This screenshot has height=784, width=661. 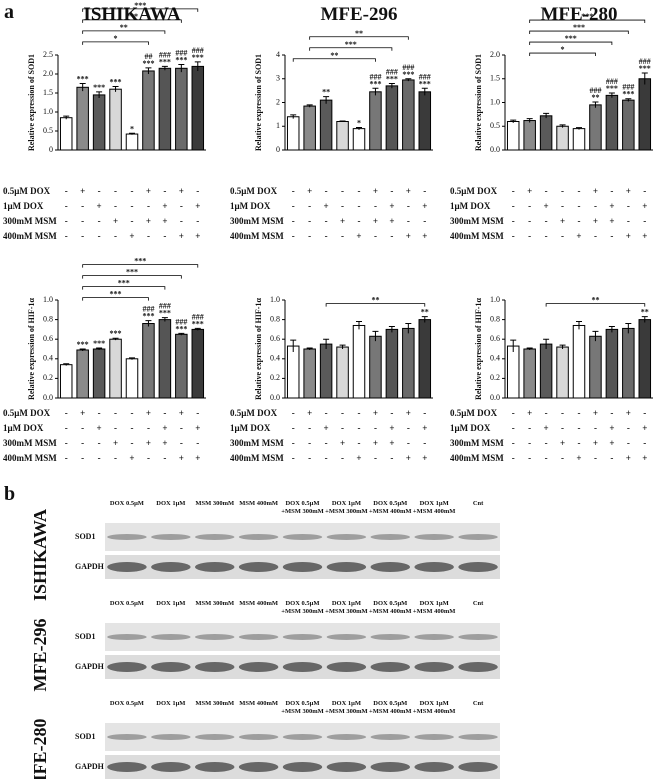 What do you see at coordinates (275, 397) in the screenshot?
I see `y-tick-label: 0.0` at bounding box center [275, 397].